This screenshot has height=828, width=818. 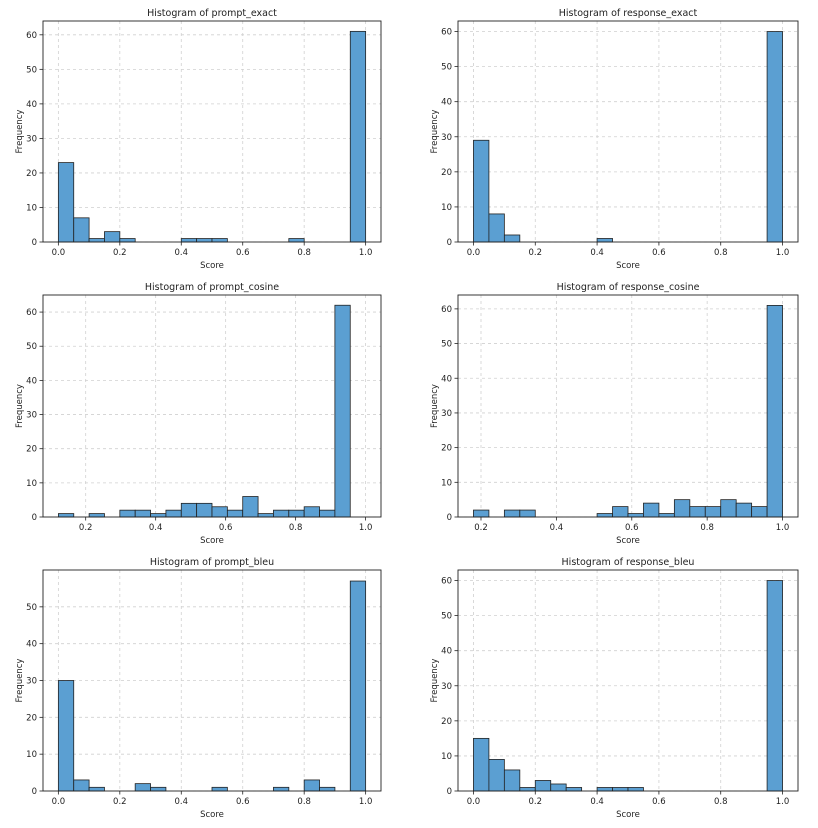 I want to click on y-tick-label: 0, so click(x=34, y=792).